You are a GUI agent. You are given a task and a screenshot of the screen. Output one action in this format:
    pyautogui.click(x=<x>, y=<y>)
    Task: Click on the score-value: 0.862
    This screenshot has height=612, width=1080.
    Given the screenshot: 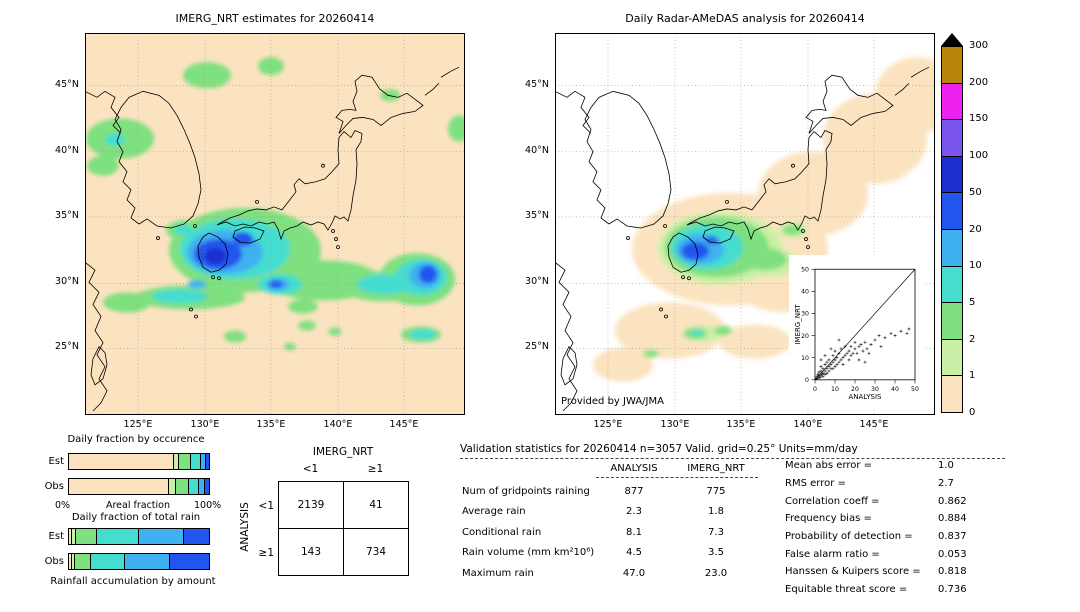 What is the action you would take?
    pyautogui.click(x=952, y=501)
    